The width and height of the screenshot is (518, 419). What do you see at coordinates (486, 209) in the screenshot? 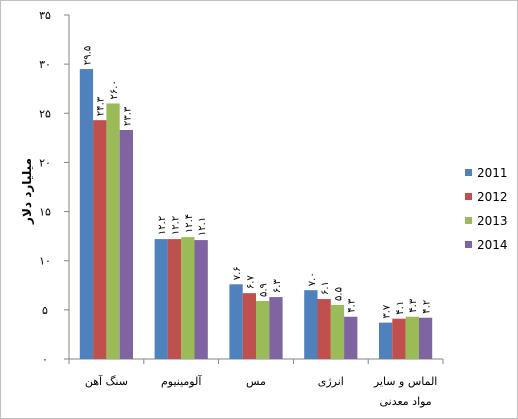
I see `legend: 2011 2012 2013 2014` at bounding box center [486, 209].